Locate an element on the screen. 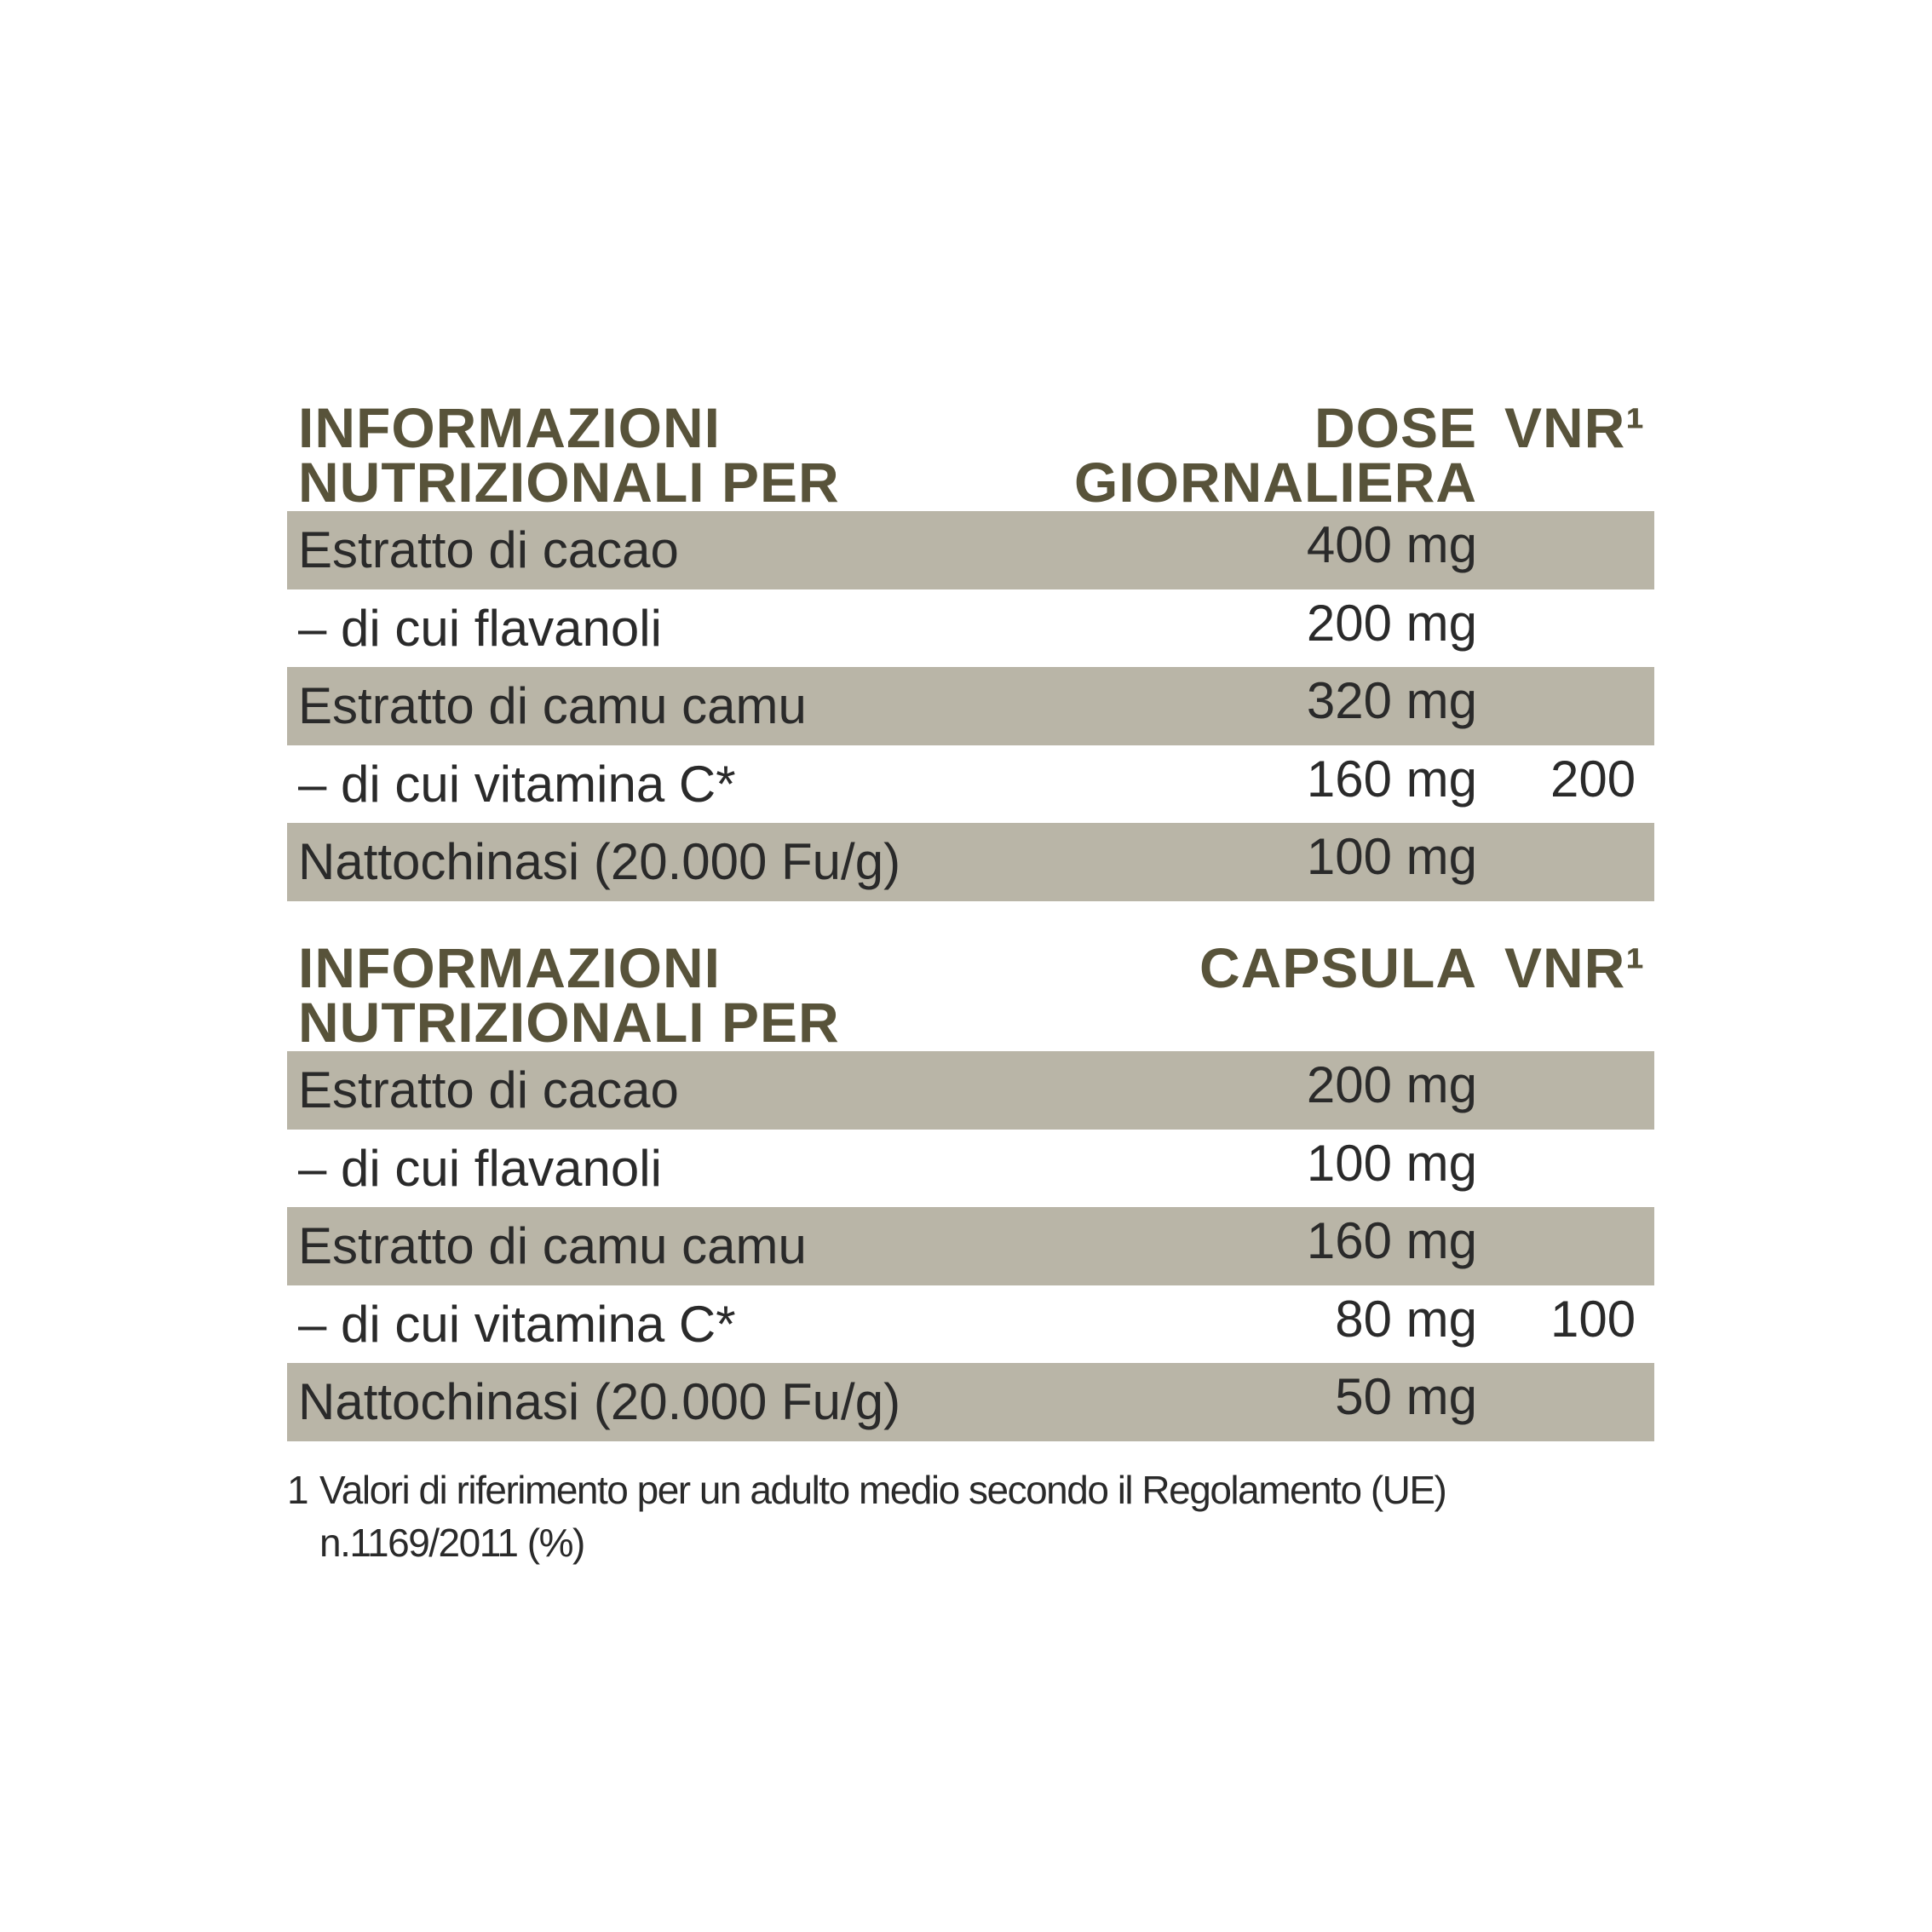  header-dose-line2: GIORNALIERA is located at coordinates (1276, 482).